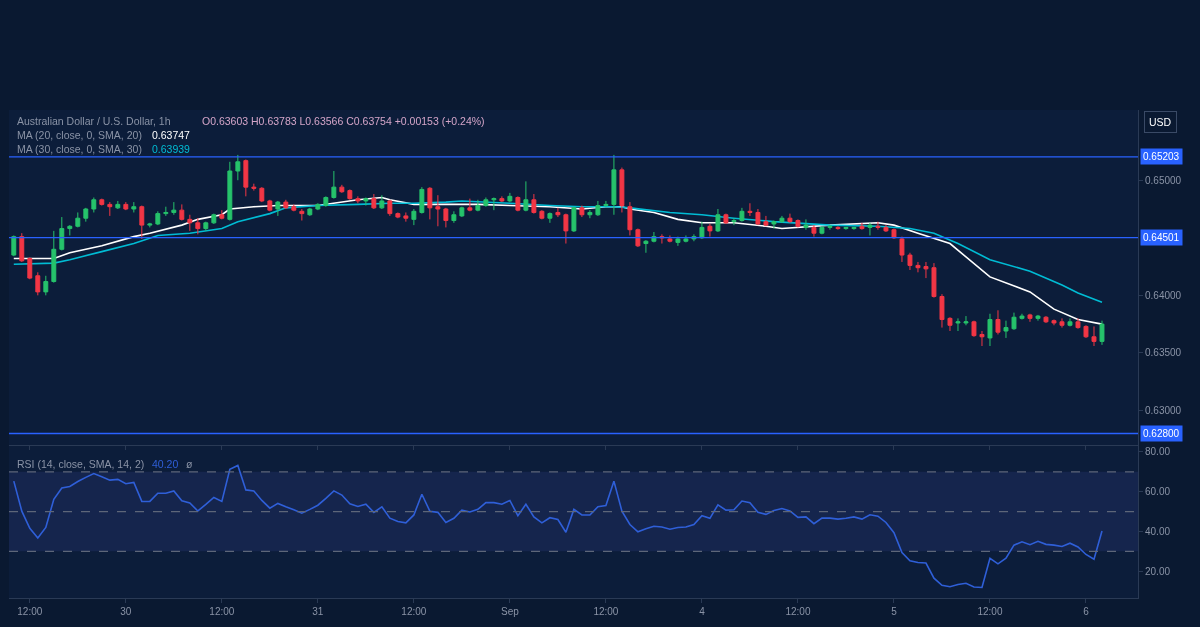  Describe the element at coordinates (1158, 571) in the screenshot. I see `y-tick-label: 20.00` at that location.